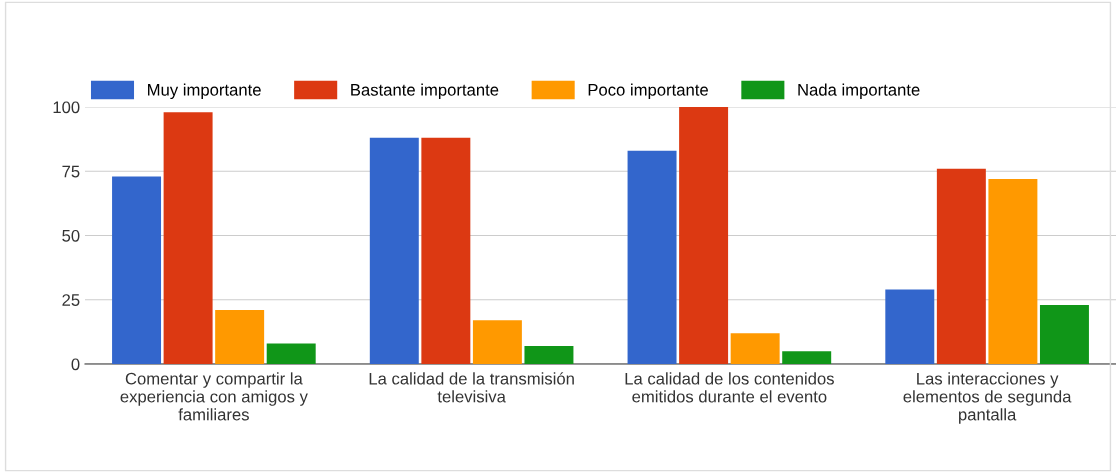 This screenshot has width=1116, height=473. Describe the element at coordinates (987, 398) in the screenshot. I see `x-tick-label: Las interacciones y elementos de segunda pantalla` at that location.